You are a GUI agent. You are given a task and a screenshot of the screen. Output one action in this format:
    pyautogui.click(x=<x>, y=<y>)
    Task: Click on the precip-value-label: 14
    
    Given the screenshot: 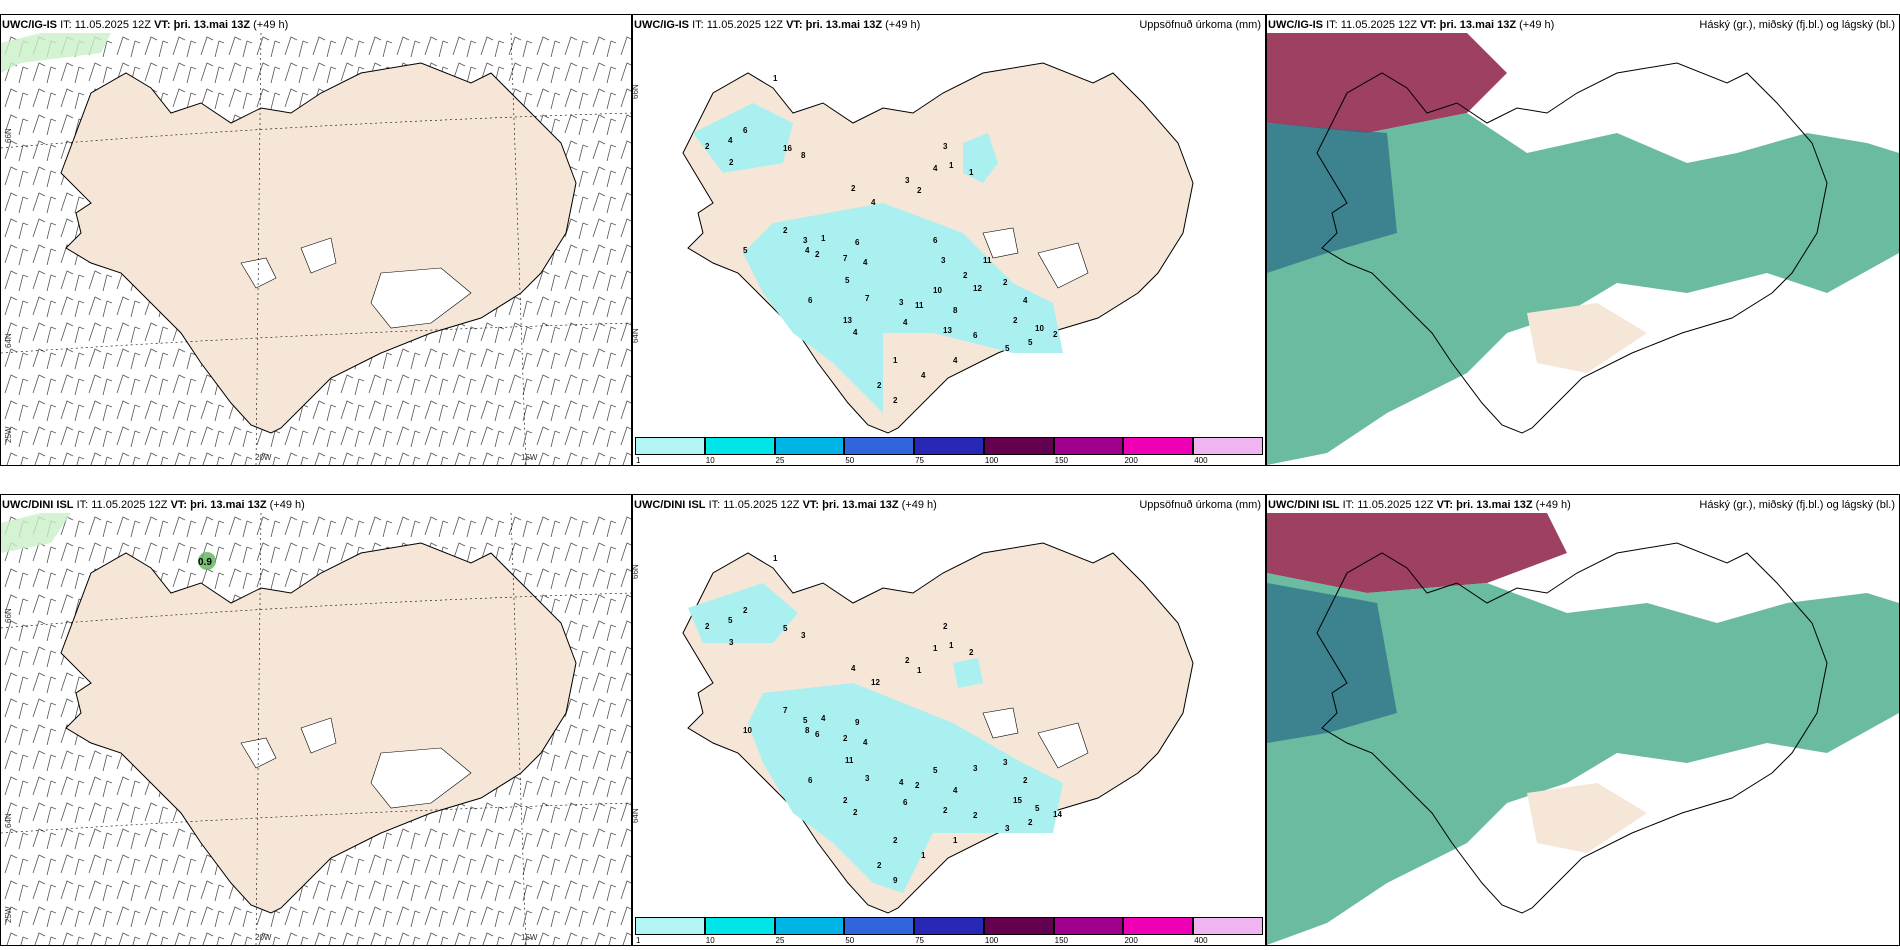 What is the action you would take?
    pyautogui.click(x=1057, y=814)
    